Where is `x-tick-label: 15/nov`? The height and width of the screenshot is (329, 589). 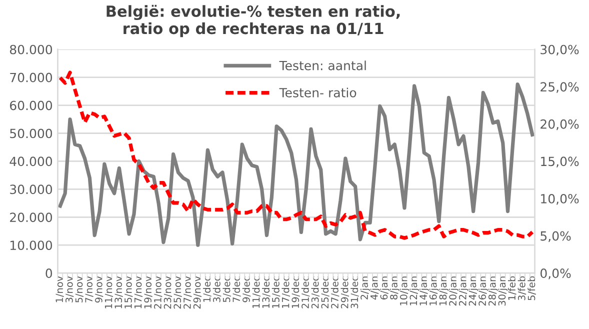 x-tick-label: 15/nov is located at coordinates (128, 292).